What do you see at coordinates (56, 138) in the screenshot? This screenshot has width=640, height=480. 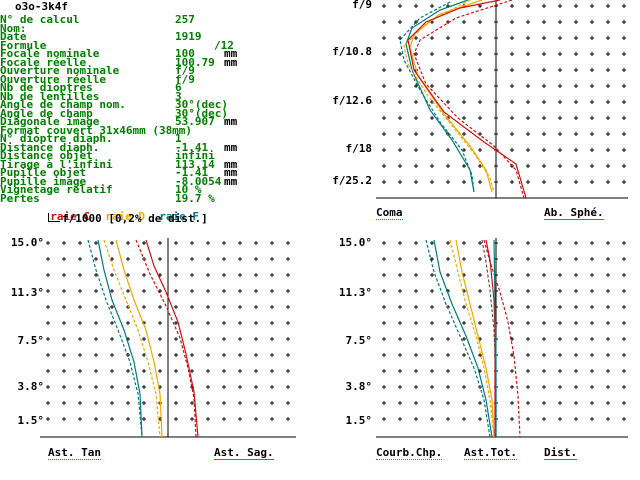 I see `param-label: N° dioptre diaph.` at bounding box center [56, 138].